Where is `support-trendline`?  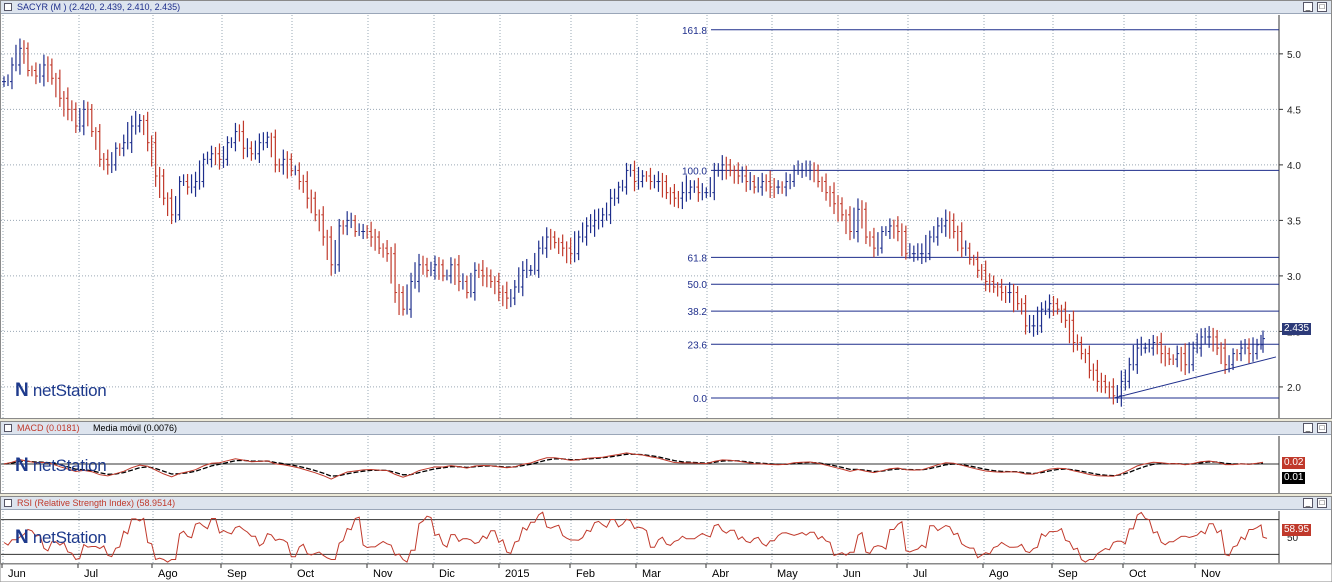
support-trendline is located at coordinates (1195, 377).